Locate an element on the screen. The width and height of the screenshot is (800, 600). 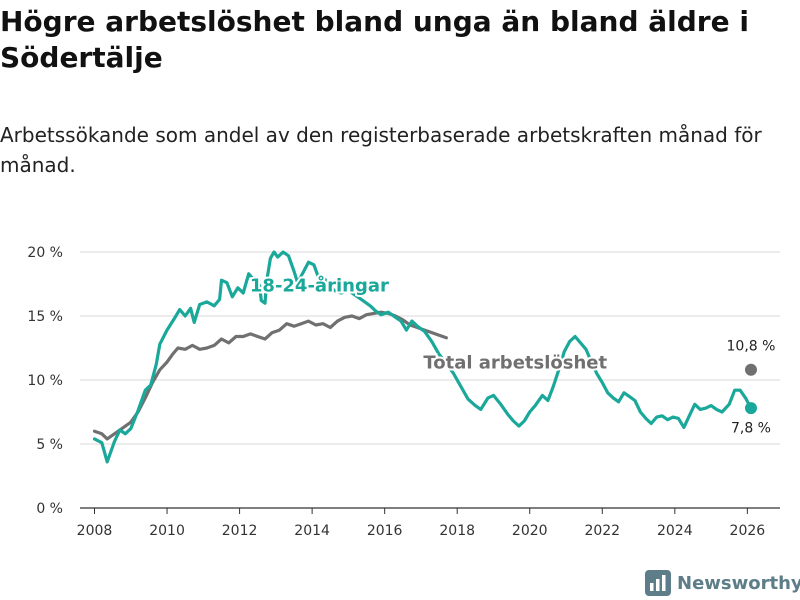
x-tick-label: 2020 is located at coordinates (530, 531).